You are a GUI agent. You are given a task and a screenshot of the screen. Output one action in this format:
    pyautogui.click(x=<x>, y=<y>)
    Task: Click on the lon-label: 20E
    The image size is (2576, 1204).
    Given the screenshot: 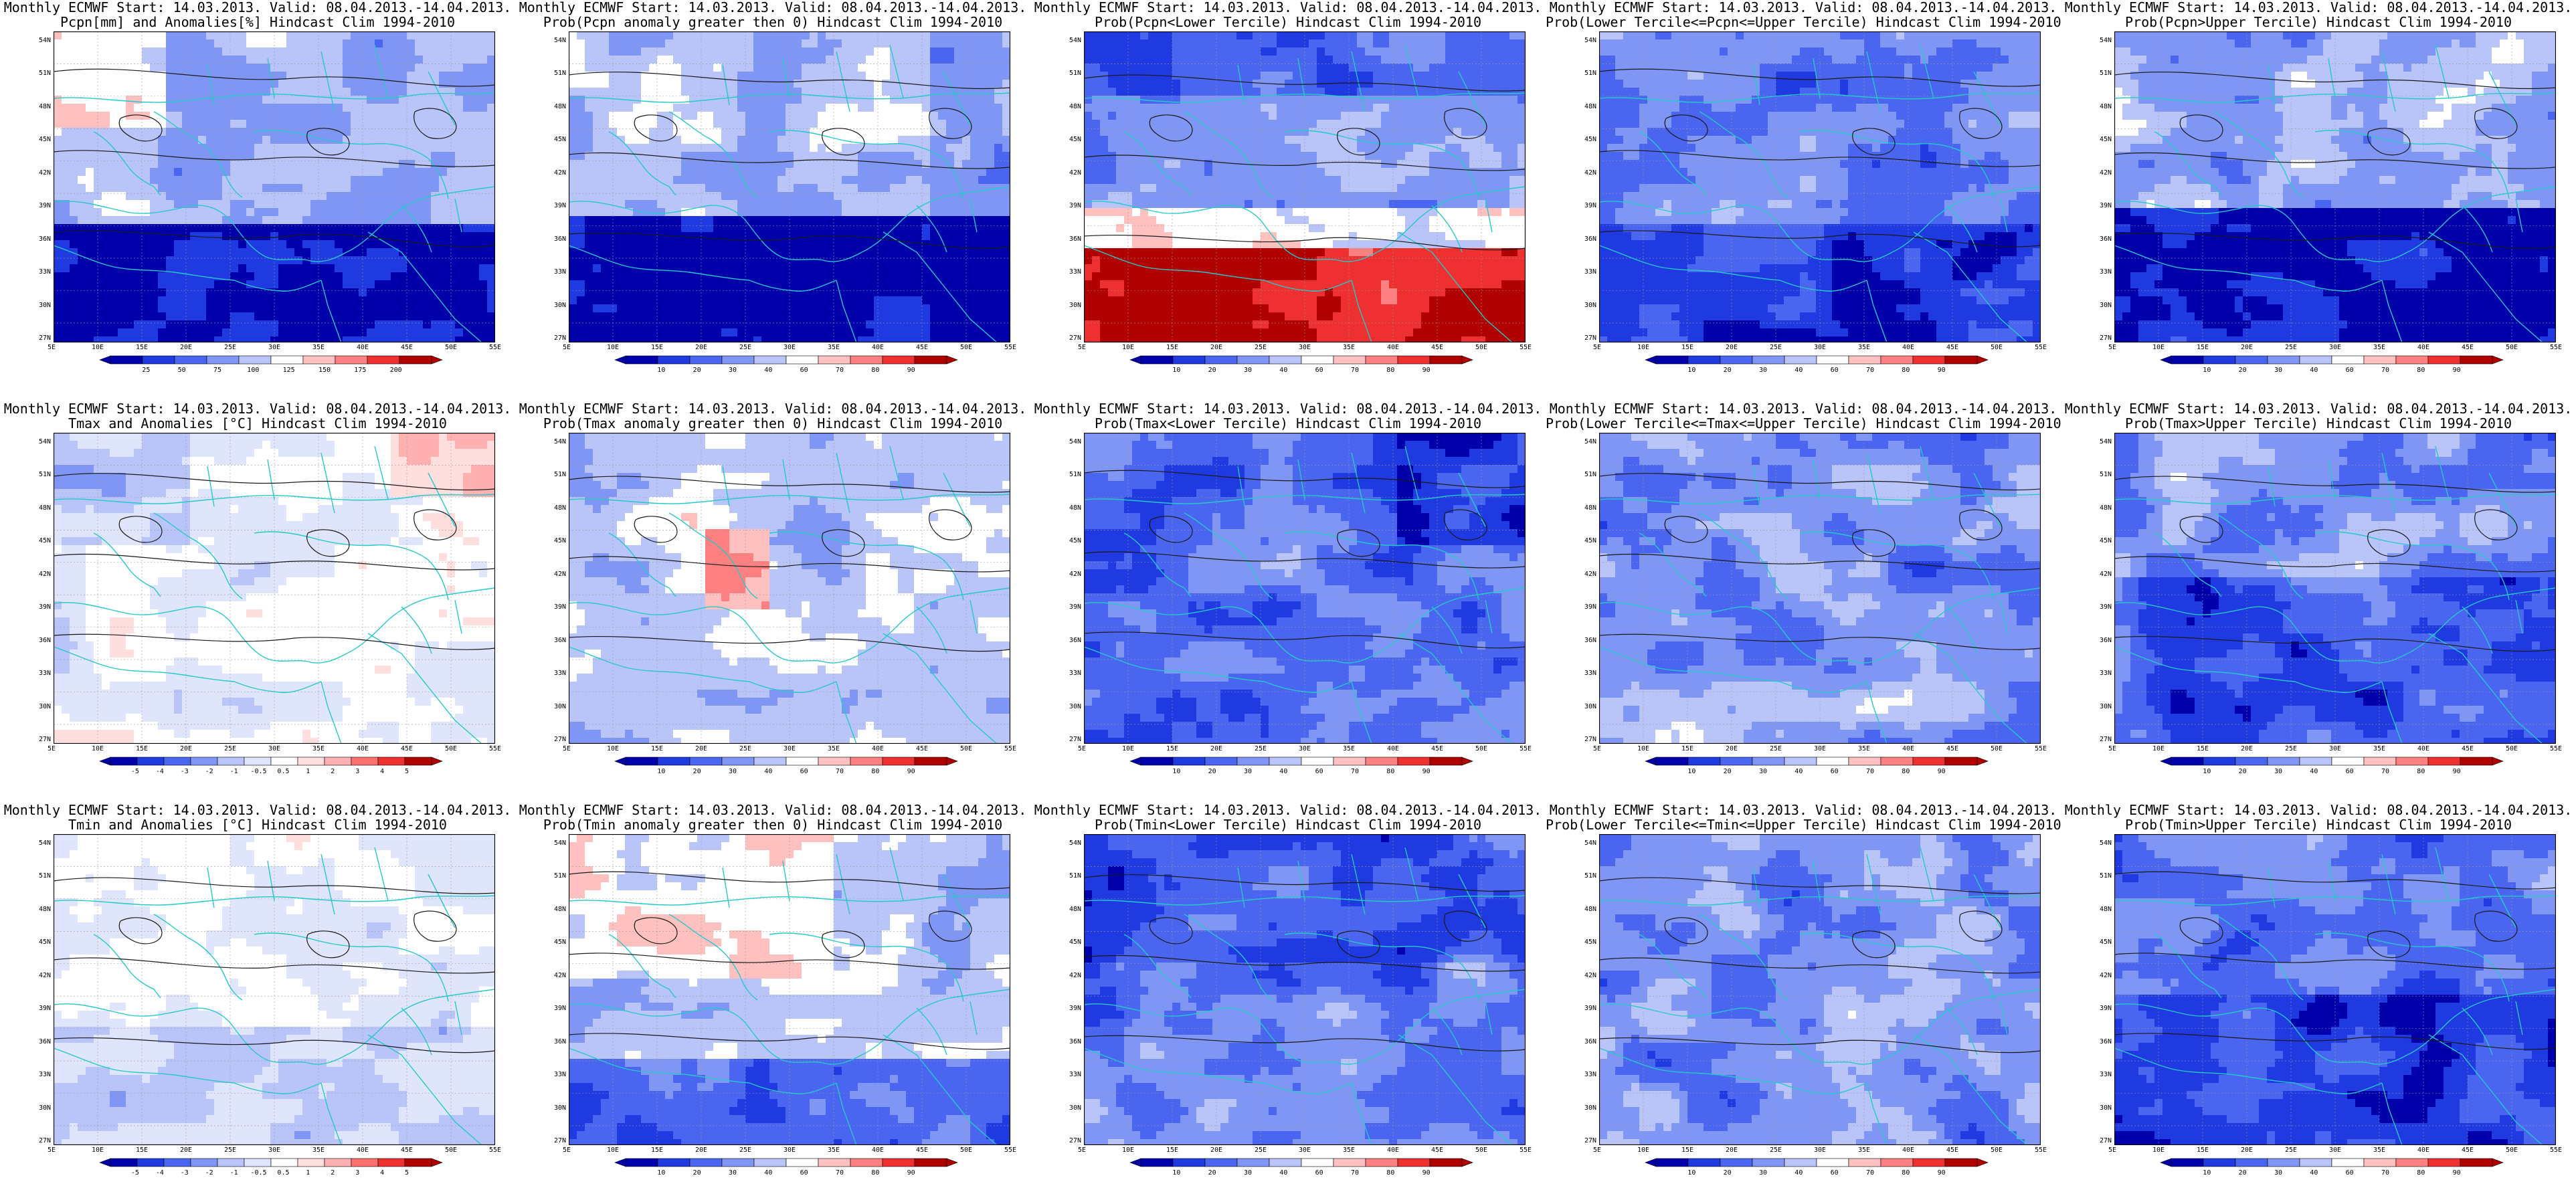 What is the action you would take?
    pyautogui.click(x=701, y=1150)
    